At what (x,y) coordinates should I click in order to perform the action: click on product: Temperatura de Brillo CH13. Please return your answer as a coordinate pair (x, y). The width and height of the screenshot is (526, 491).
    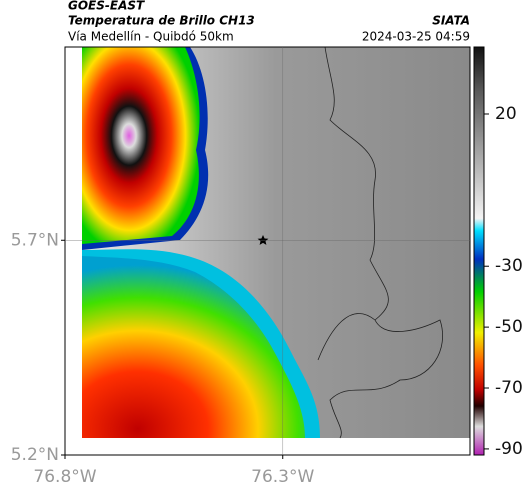
    Looking at the image, I should click on (161, 21).